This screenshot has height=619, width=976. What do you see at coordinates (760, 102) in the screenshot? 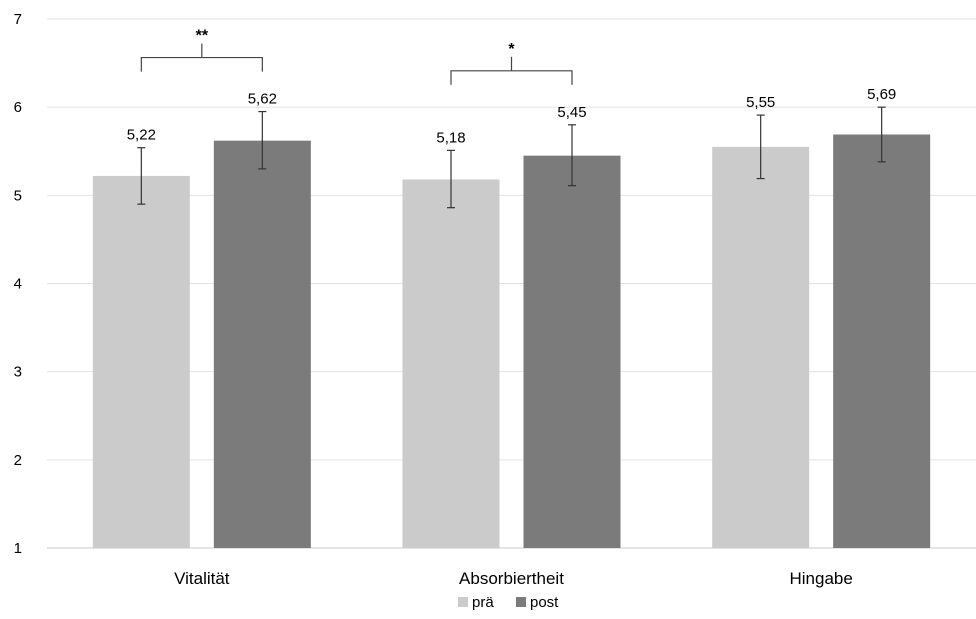
I see `data-label: 5,55` at bounding box center [760, 102].